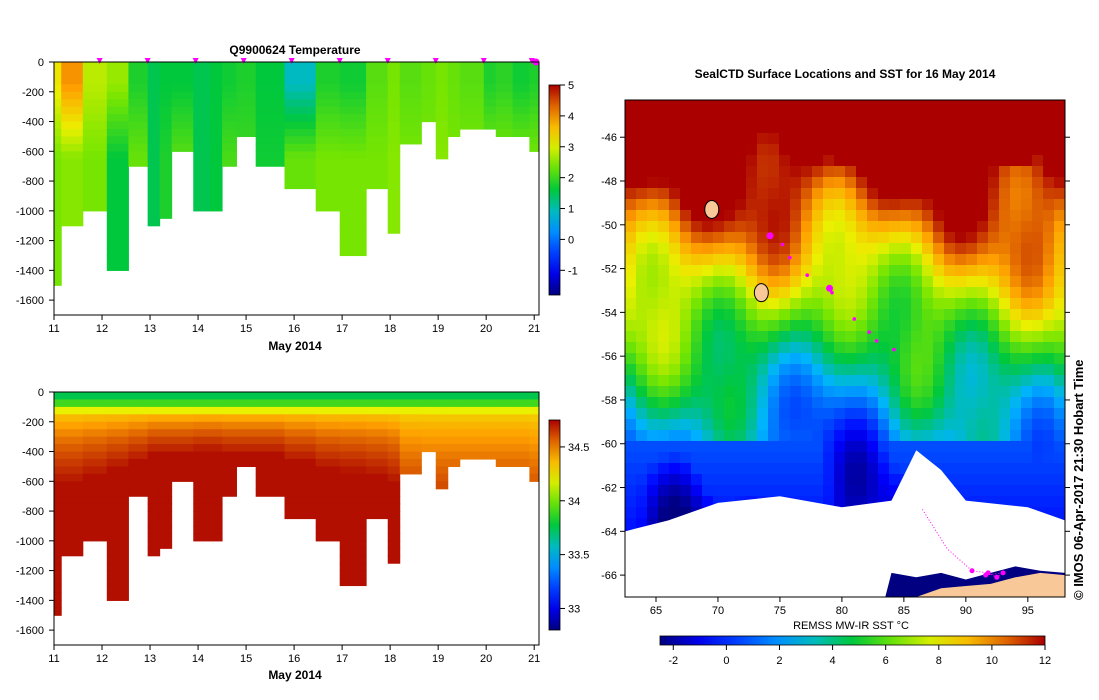 The width and height of the screenshot is (1099, 700). What do you see at coordinates (150, 329) in the screenshot?
I see `x-tick-label: 13` at bounding box center [150, 329].